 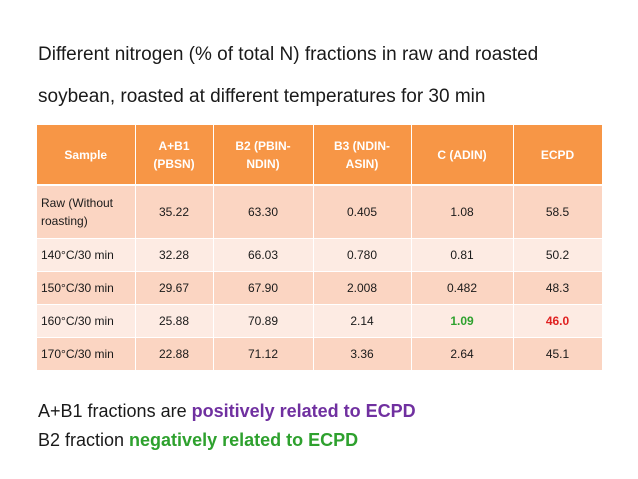 I want to click on header-sample: Sample, so click(x=86, y=155).